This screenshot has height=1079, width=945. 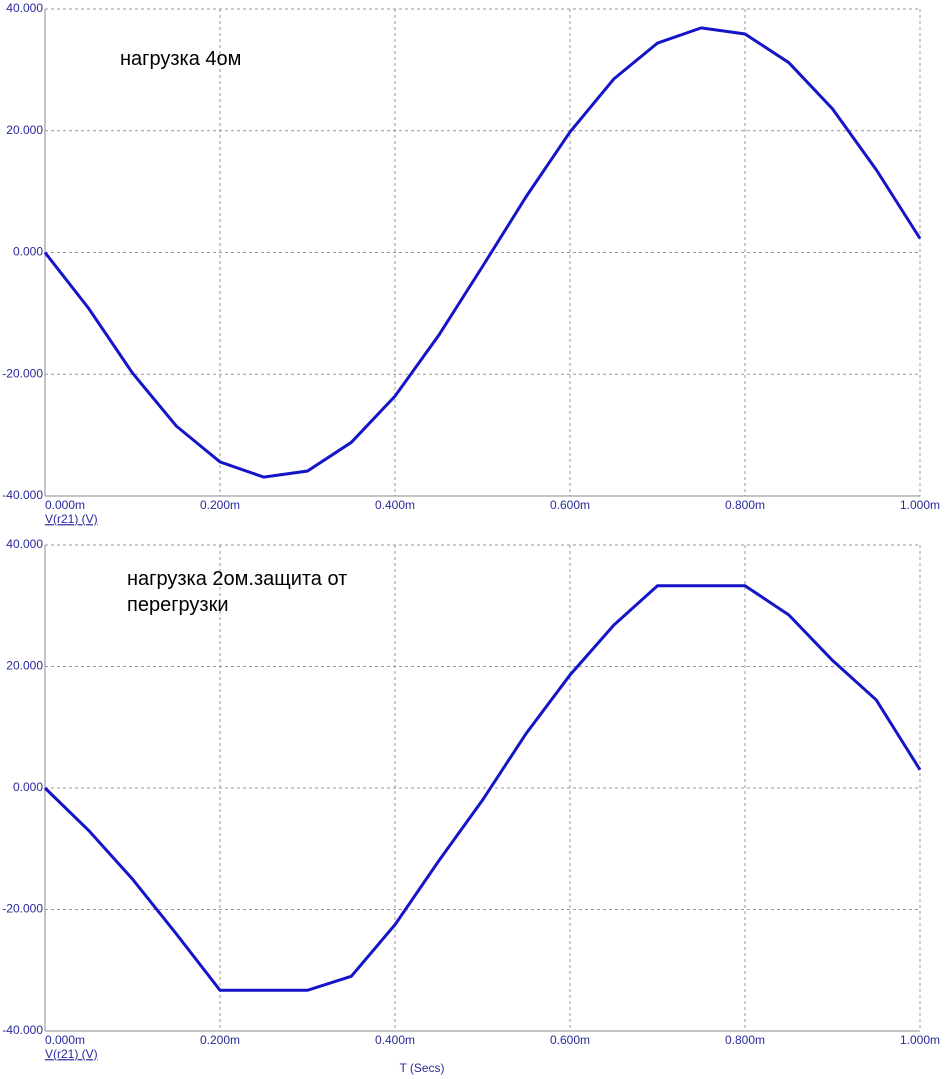 I want to click on x-axis-label: T (Secs), so click(x=421, y=1068).